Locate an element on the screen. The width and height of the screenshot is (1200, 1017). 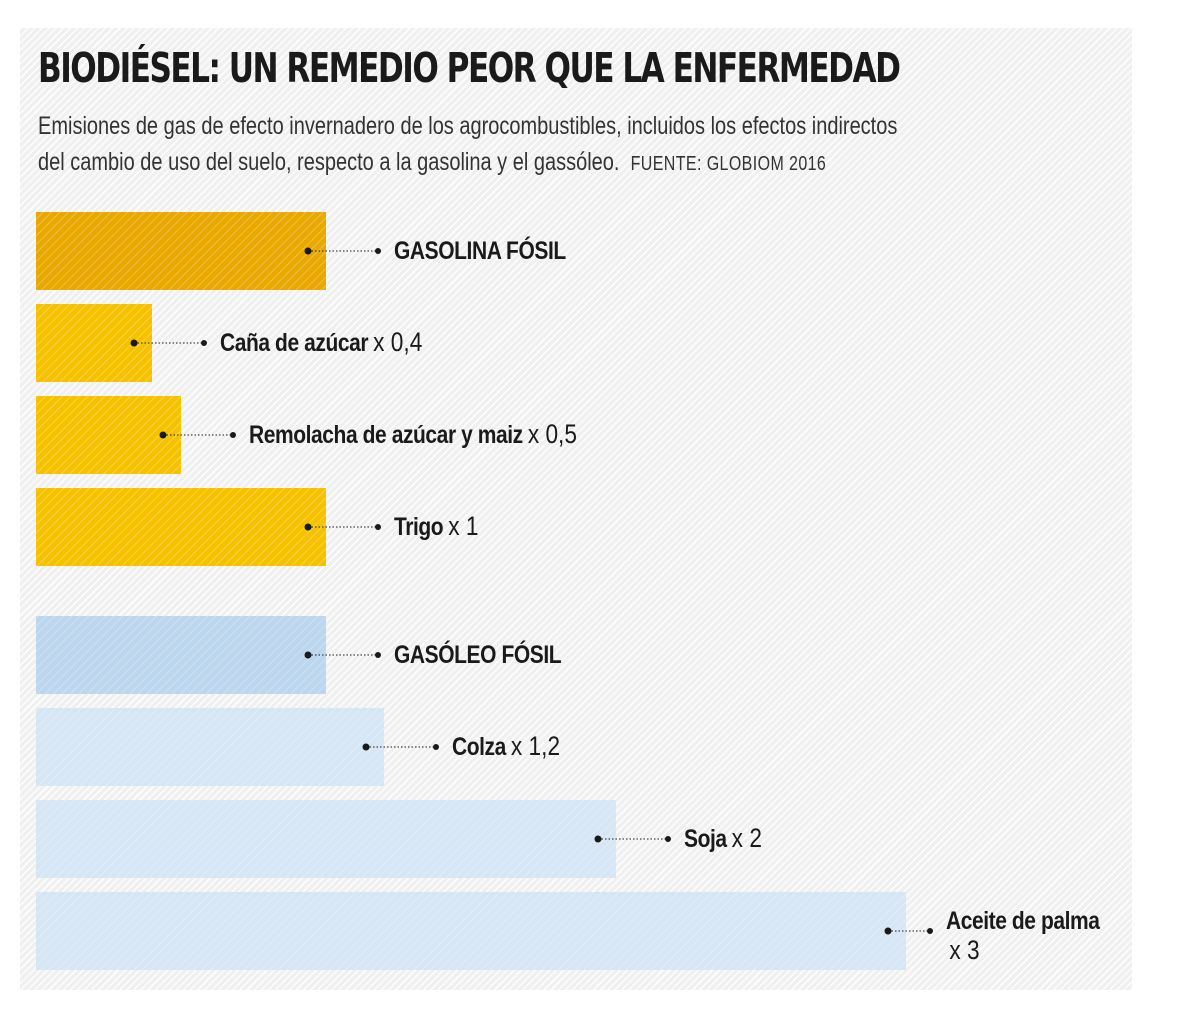
multiplier-label: x 0,5 is located at coordinates (552, 434).